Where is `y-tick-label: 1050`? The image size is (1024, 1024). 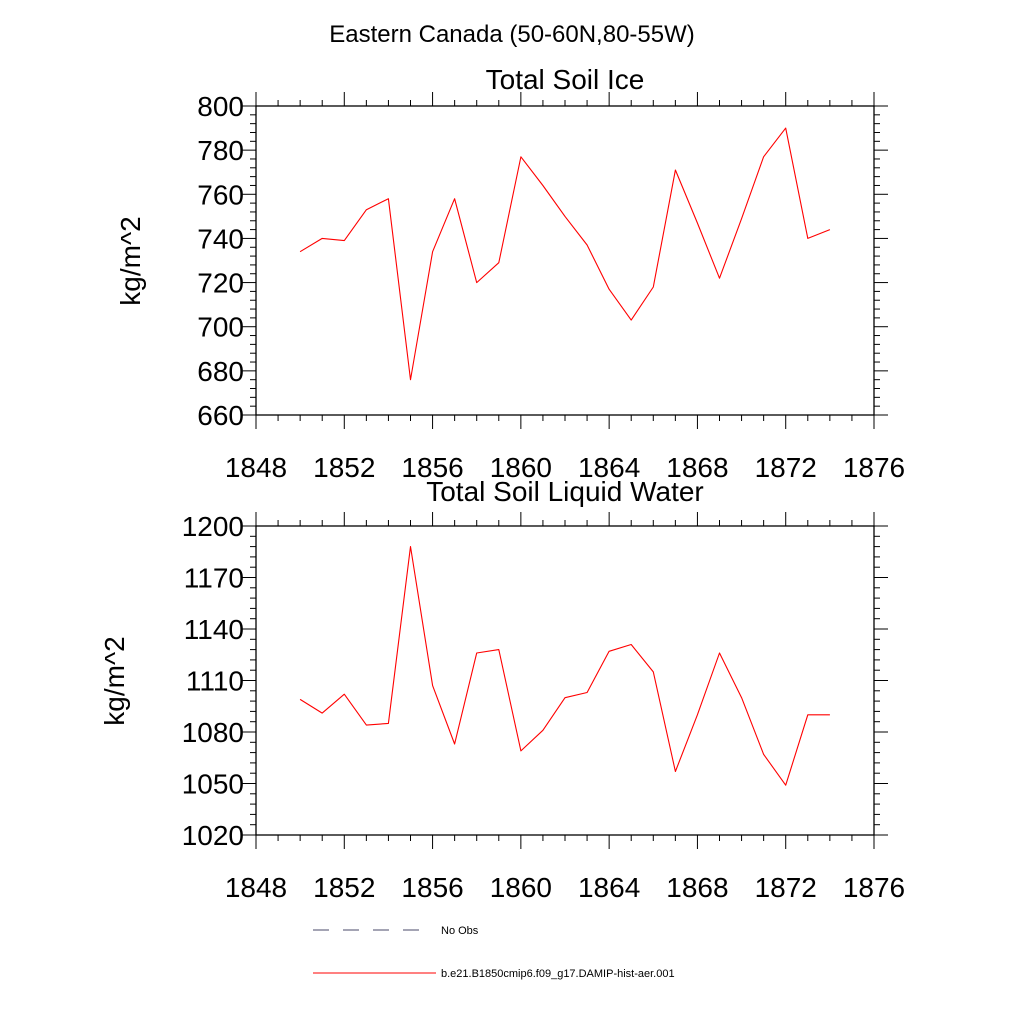
y-tick-label: 1050 is located at coordinates (213, 784).